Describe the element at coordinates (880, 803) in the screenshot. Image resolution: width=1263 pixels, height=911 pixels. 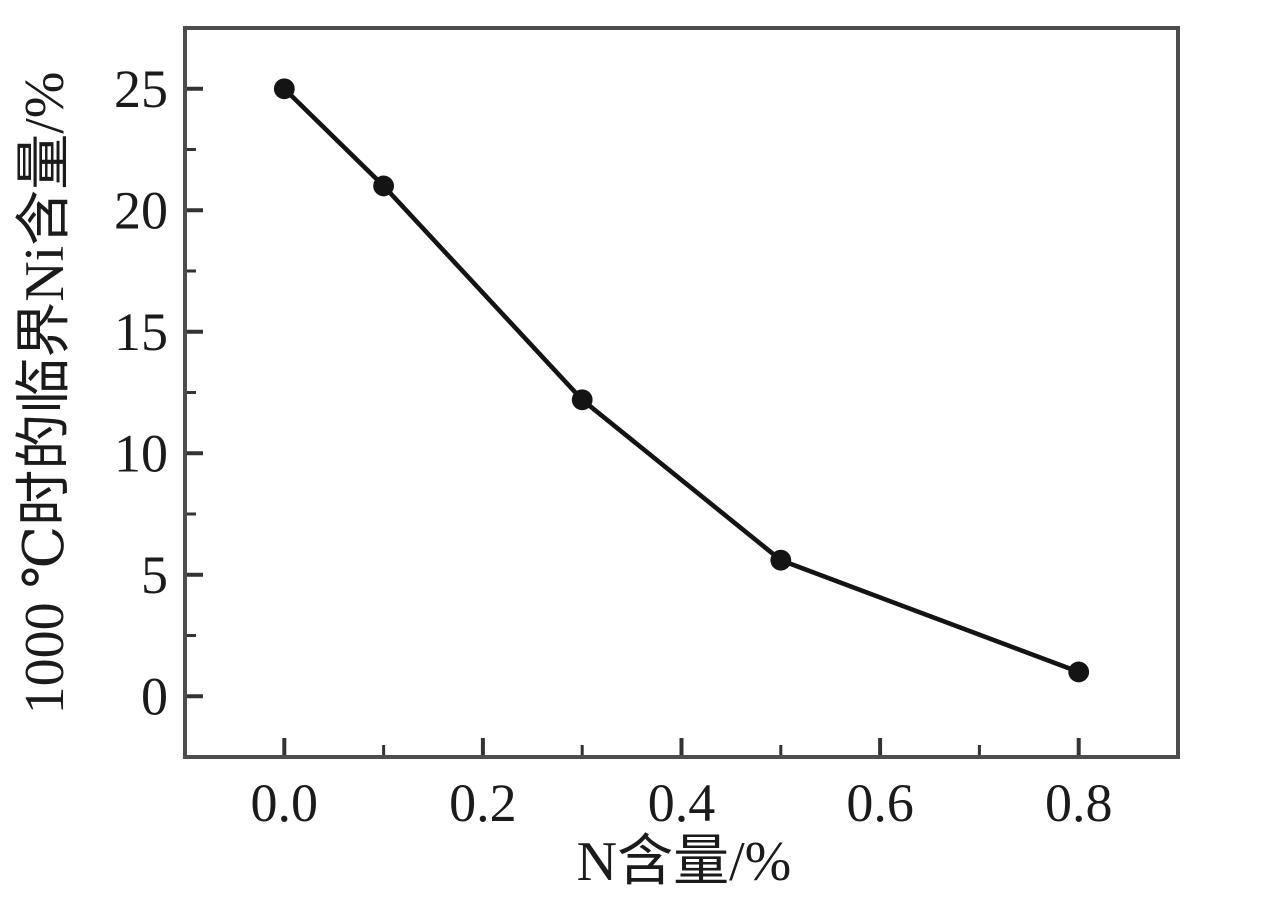
I see `x-tick-label: 0.6` at that location.